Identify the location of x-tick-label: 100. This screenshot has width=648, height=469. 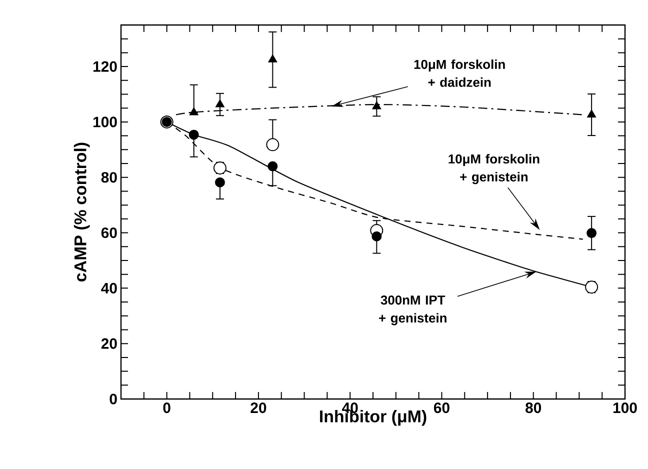
(625, 408).